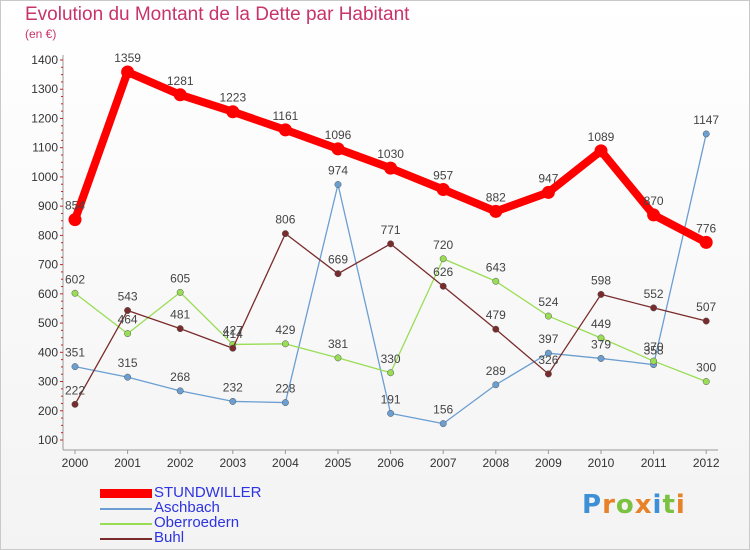 The height and width of the screenshot is (550, 750). Describe the element at coordinates (601, 324) in the screenshot. I see `data-label: 449` at that location.